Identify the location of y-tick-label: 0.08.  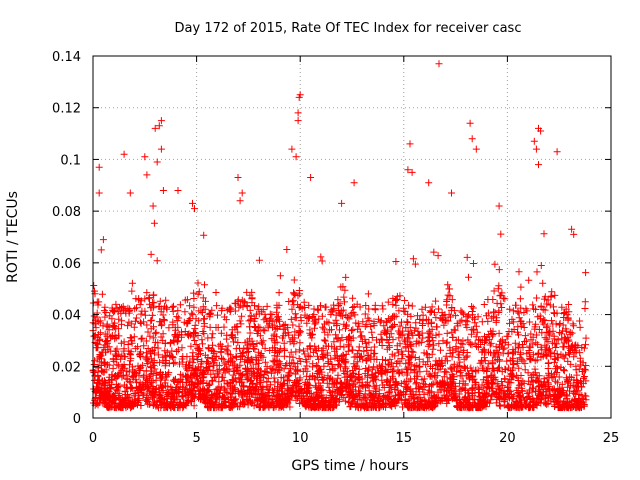
(66, 212).